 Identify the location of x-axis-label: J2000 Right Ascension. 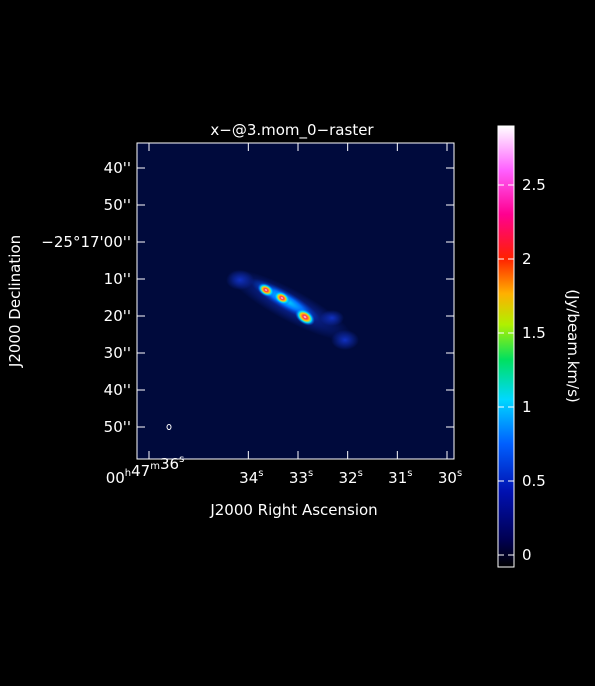
(293, 510).